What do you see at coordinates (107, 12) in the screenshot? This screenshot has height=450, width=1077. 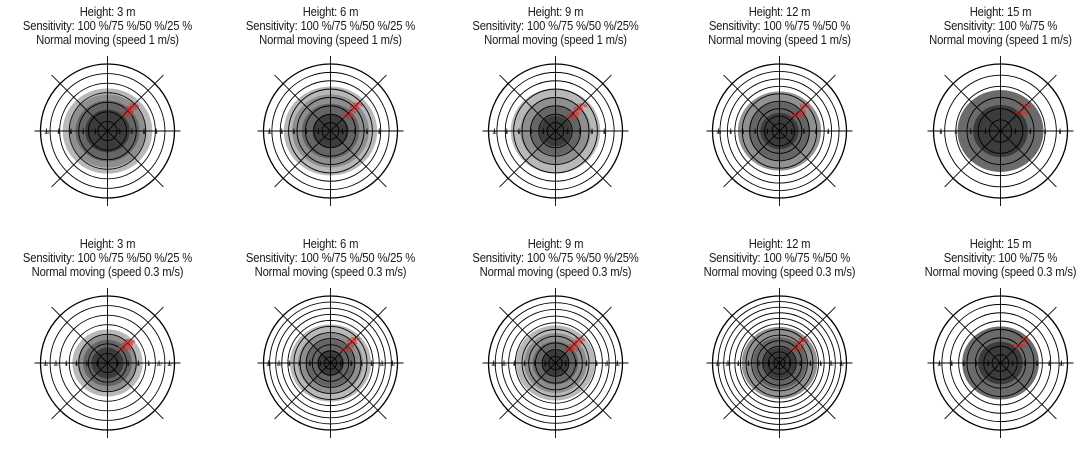 I see `panel-height-label: Height: 3 m` at bounding box center [107, 12].